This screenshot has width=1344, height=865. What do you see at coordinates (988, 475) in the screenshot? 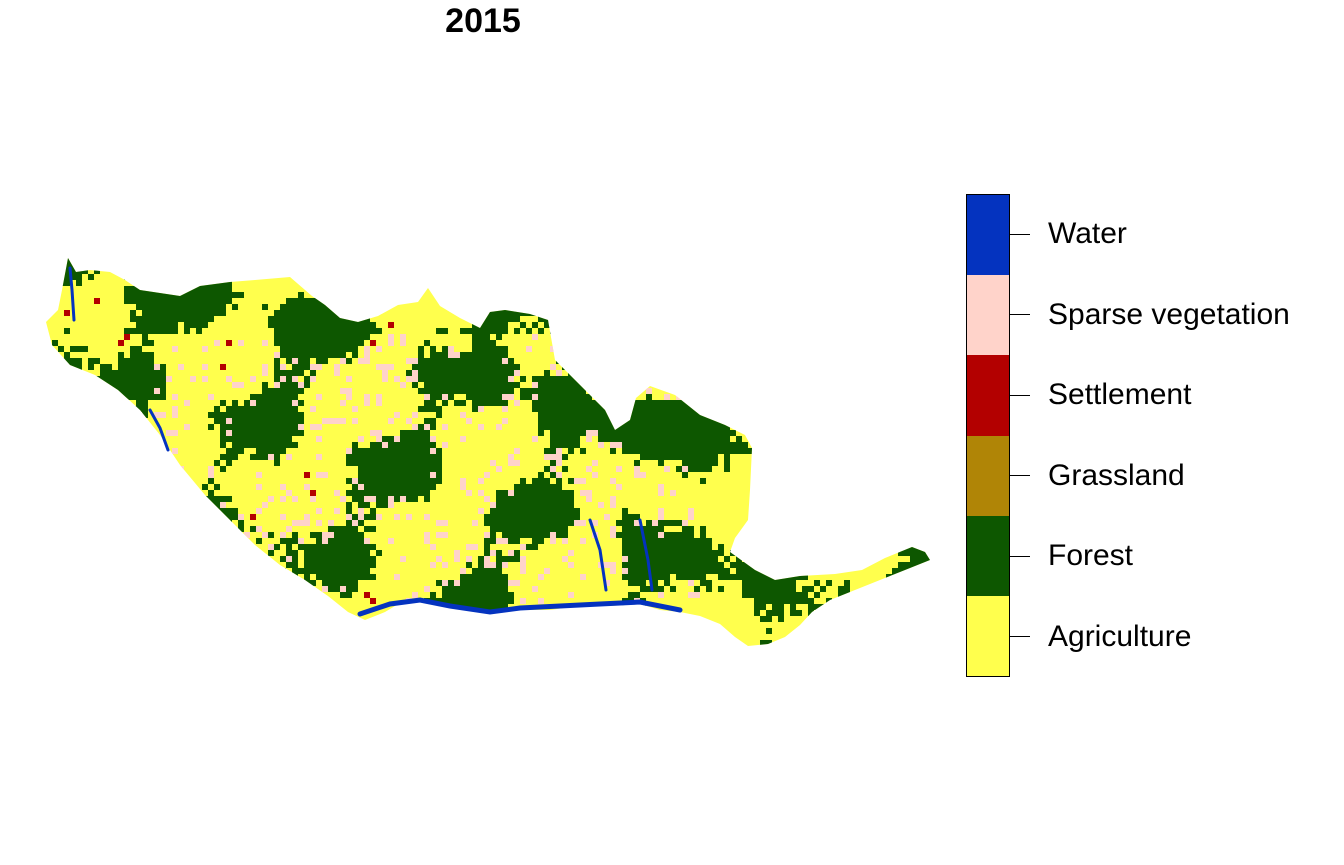
I see `legend-swatch-grassland` at bounding box center [988, 475].